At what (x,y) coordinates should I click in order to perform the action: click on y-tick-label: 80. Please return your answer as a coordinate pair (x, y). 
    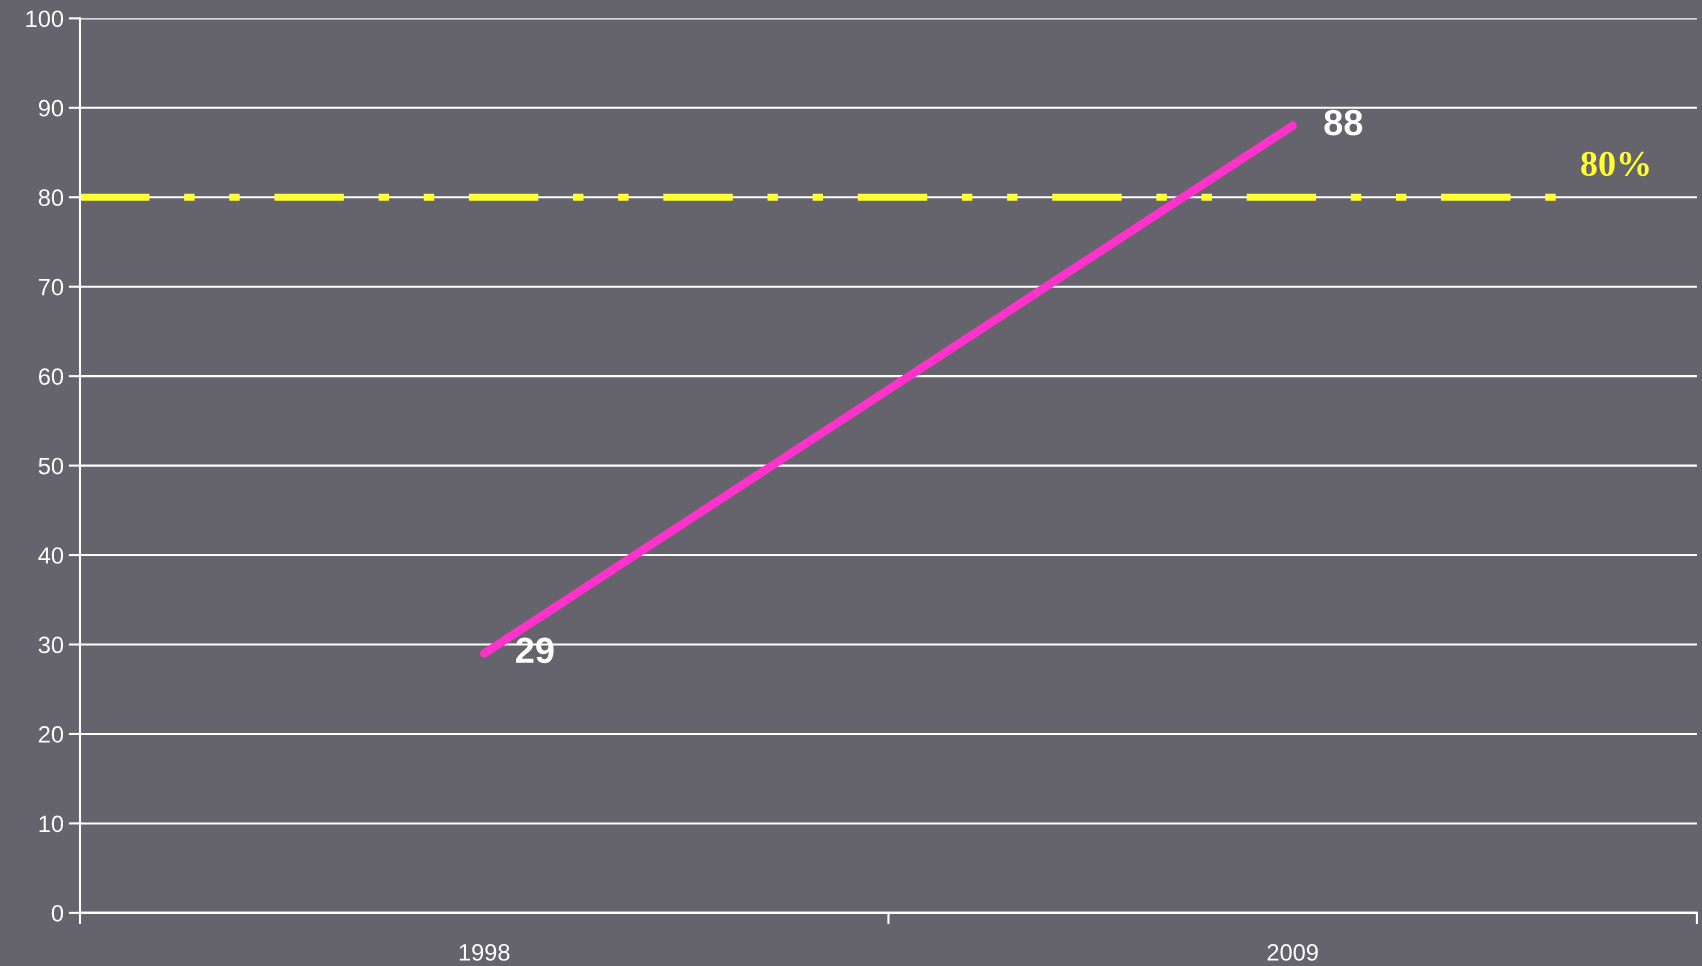
    Looking at the image, I should click on (51, 198).